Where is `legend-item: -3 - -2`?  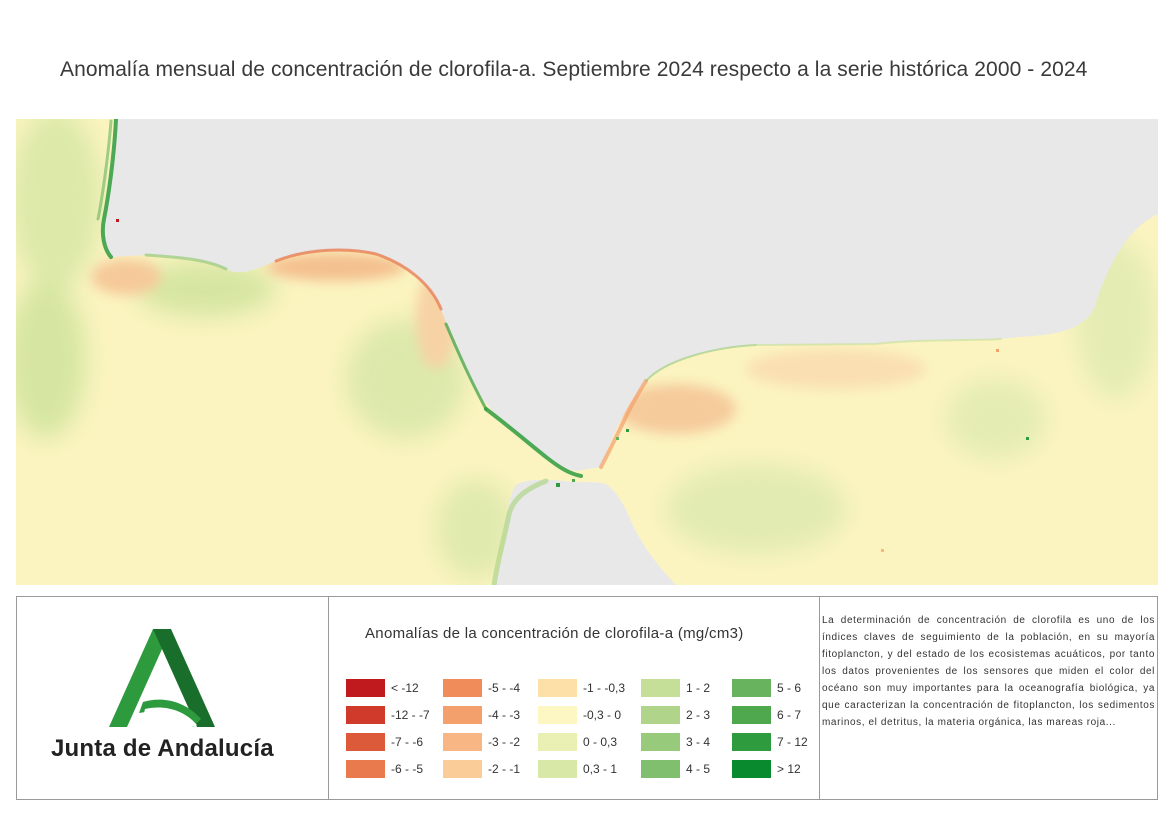 legend-item: -3 - -2 is located at coordinates (481, 742).